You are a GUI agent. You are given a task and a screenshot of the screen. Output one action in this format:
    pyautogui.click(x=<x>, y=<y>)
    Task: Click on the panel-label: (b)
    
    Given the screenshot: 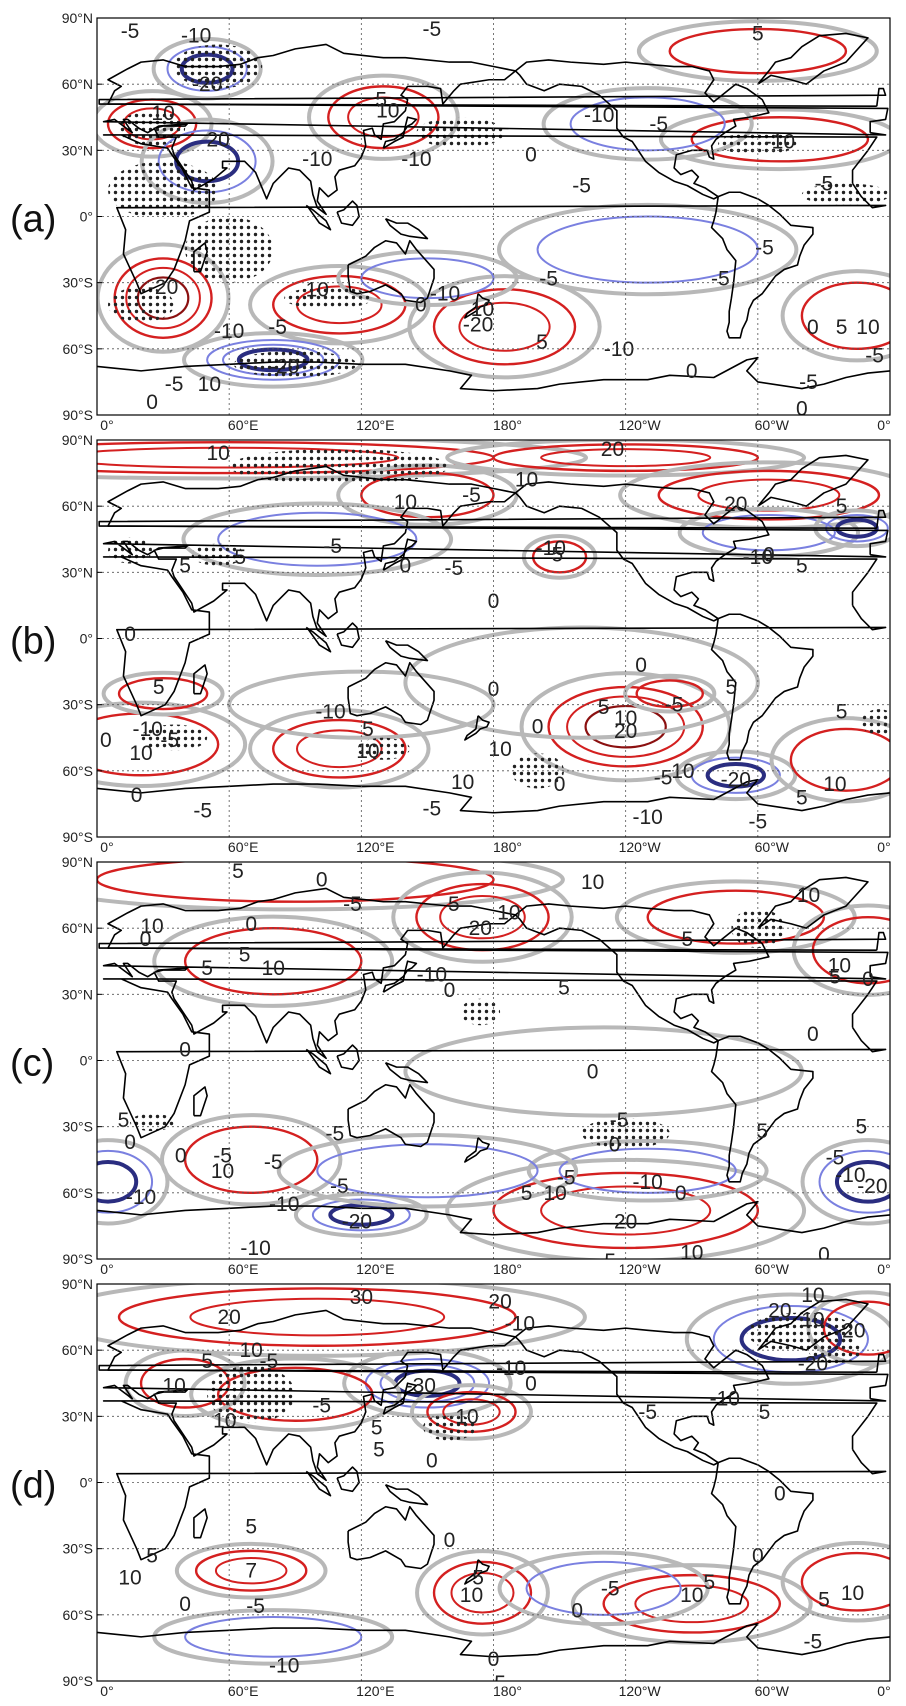 What is the action you would take?
    pyautogui.click(x=33, y=642)
    